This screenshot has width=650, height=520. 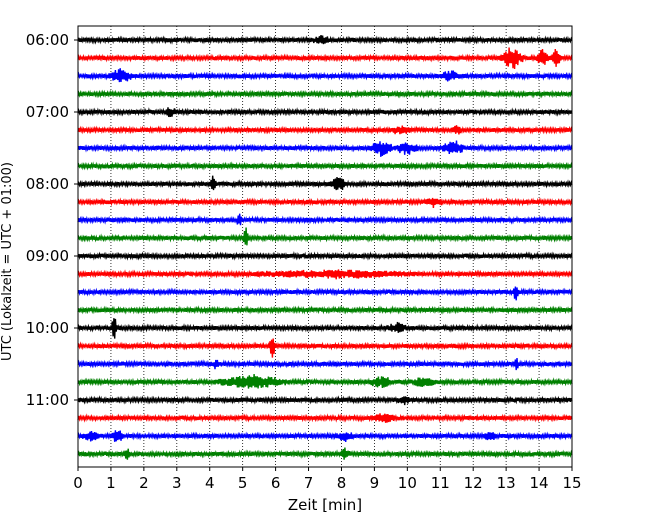 What do you see at coordinates (407, 483) in the screenshot?
I see `x-tick-label: 10` at bounding box center [407, 483].